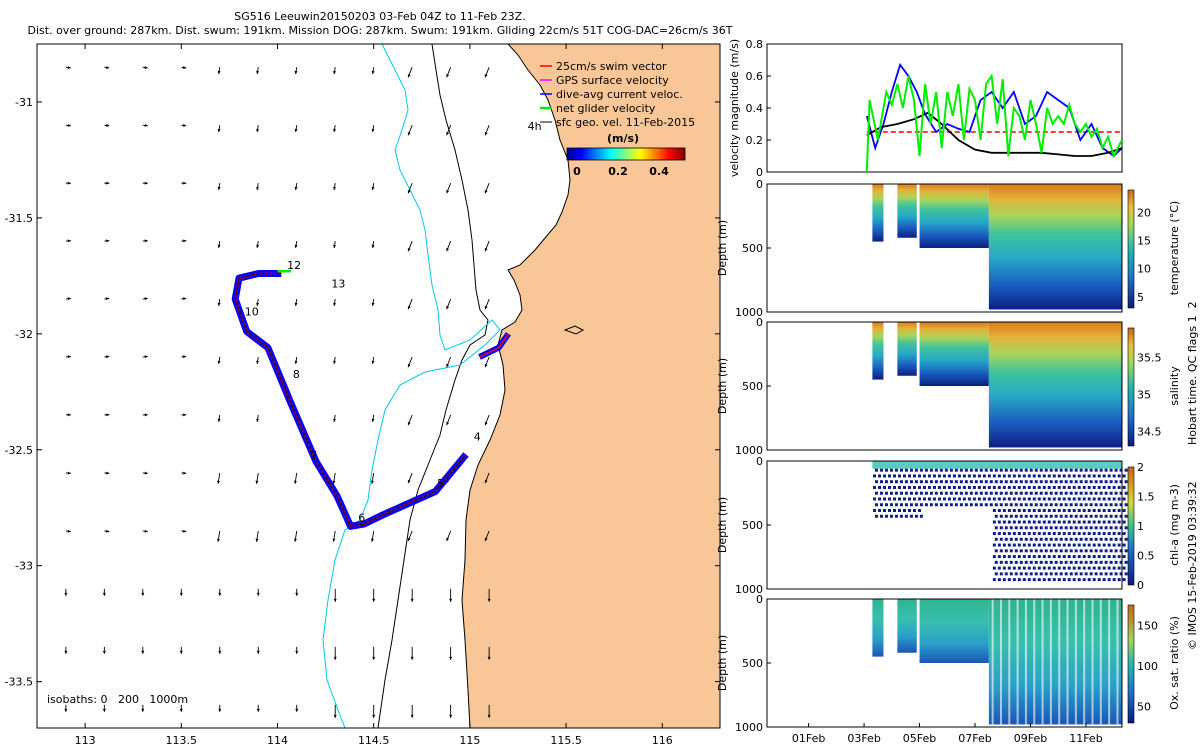  I want to click on colorbar-tick-2: 0.4, so click(659, 171).